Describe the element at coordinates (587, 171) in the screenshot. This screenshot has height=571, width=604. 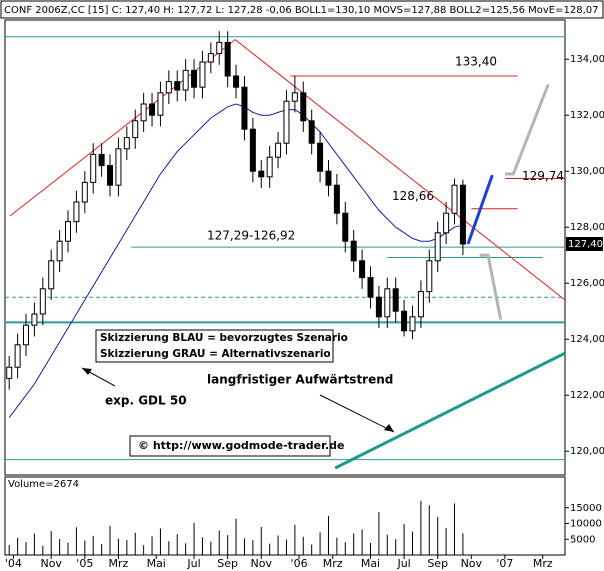
I see `y-tick-label: 130,00` at that location.